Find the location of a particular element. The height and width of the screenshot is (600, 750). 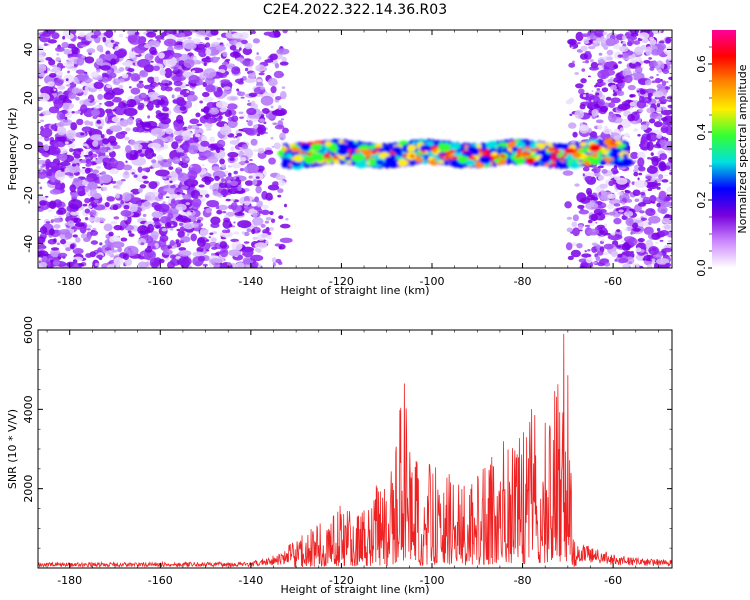

signal-cell is located at coordinates (512, 151).